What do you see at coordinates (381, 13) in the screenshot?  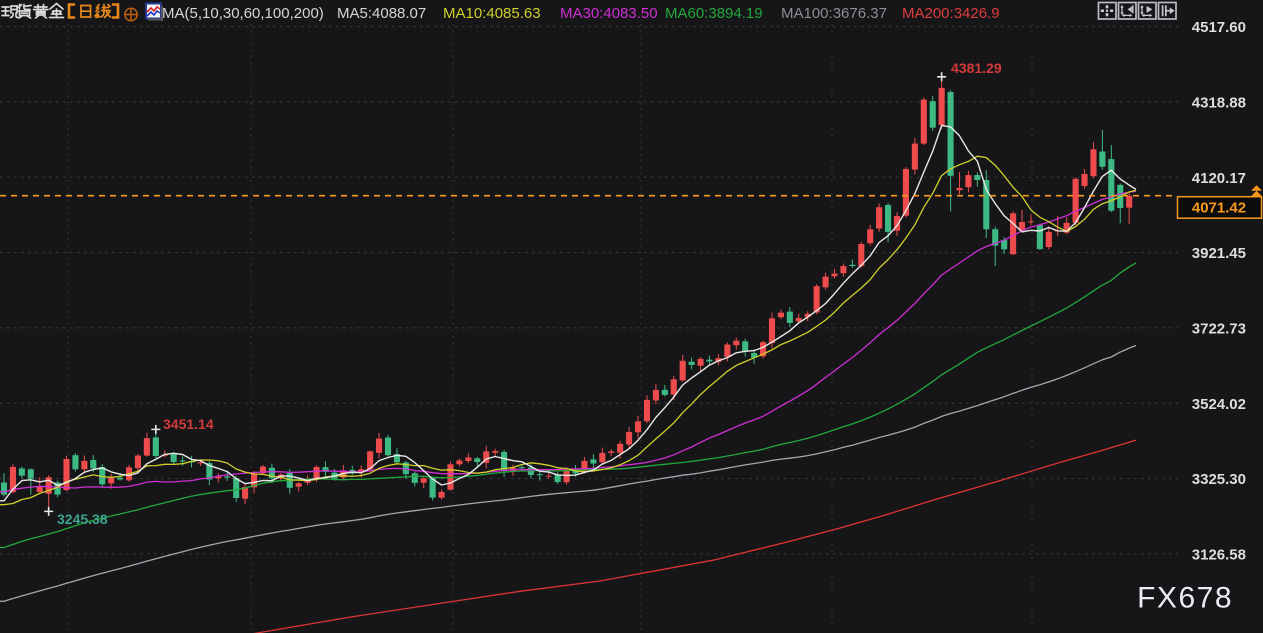 I see `svg-text: MA5:4088.07` at bounding box center [381, 13].